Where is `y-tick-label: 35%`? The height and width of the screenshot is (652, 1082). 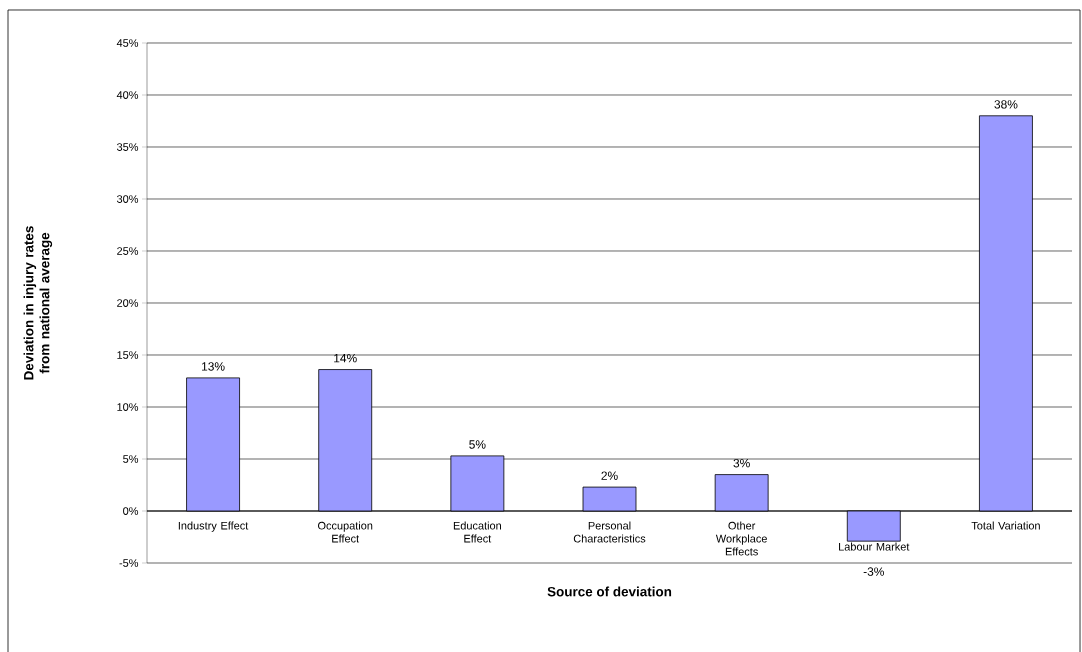
y-tick-label: 35% is located at coordinates (127, 147).